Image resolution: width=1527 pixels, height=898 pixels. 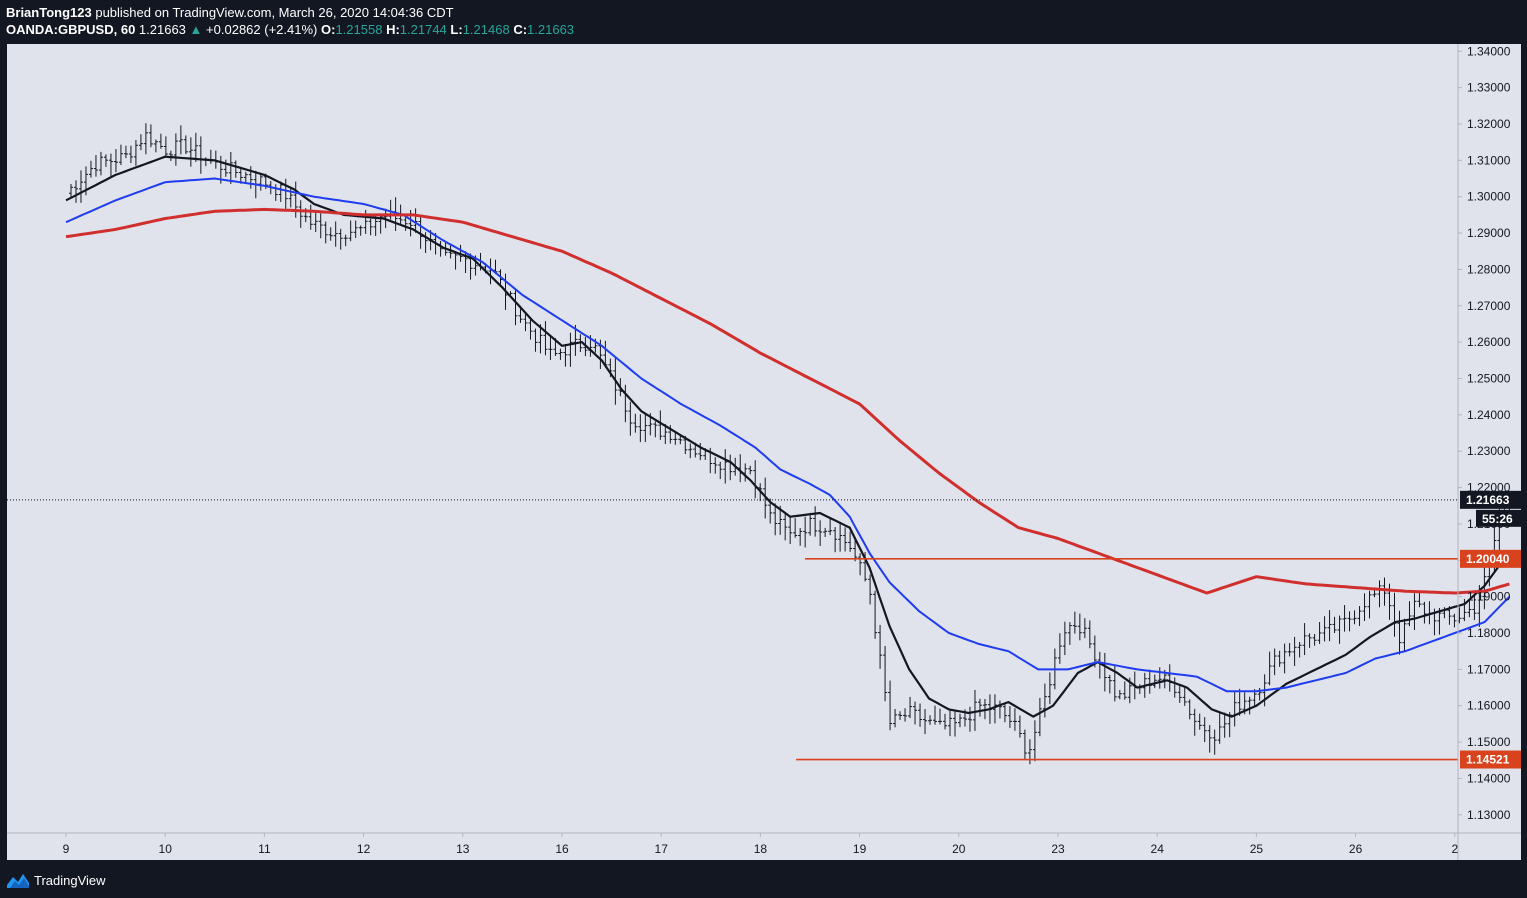 What do you see at coordinates (423, 29) in the screenshot?
I see `high-value: 1.21744` at bounding box center [423, 29].